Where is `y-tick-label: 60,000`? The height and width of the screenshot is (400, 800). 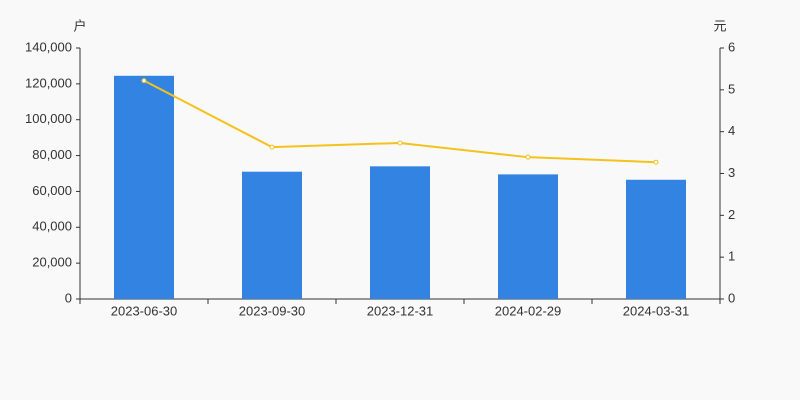 y-tick-label: 60,000 is located at coordinates (52, 190).